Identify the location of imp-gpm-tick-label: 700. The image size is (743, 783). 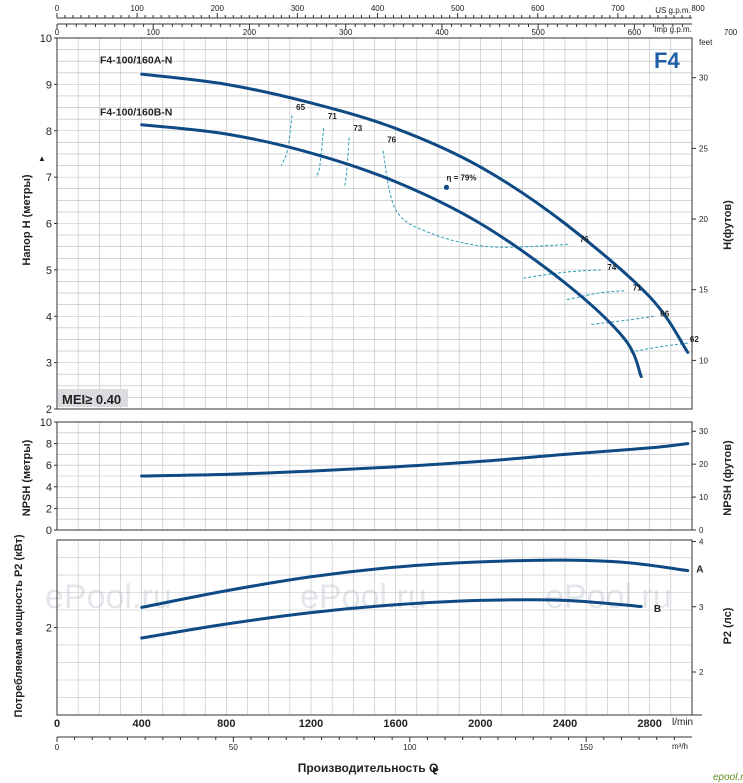
(731, 32).